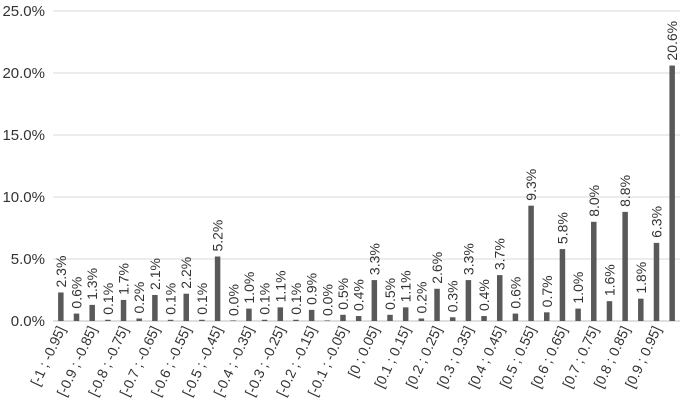  What do you see at coordinates (155, 274) in the screenshot?
I see `data-label: 2.1%` at bounding box center [155, 274].